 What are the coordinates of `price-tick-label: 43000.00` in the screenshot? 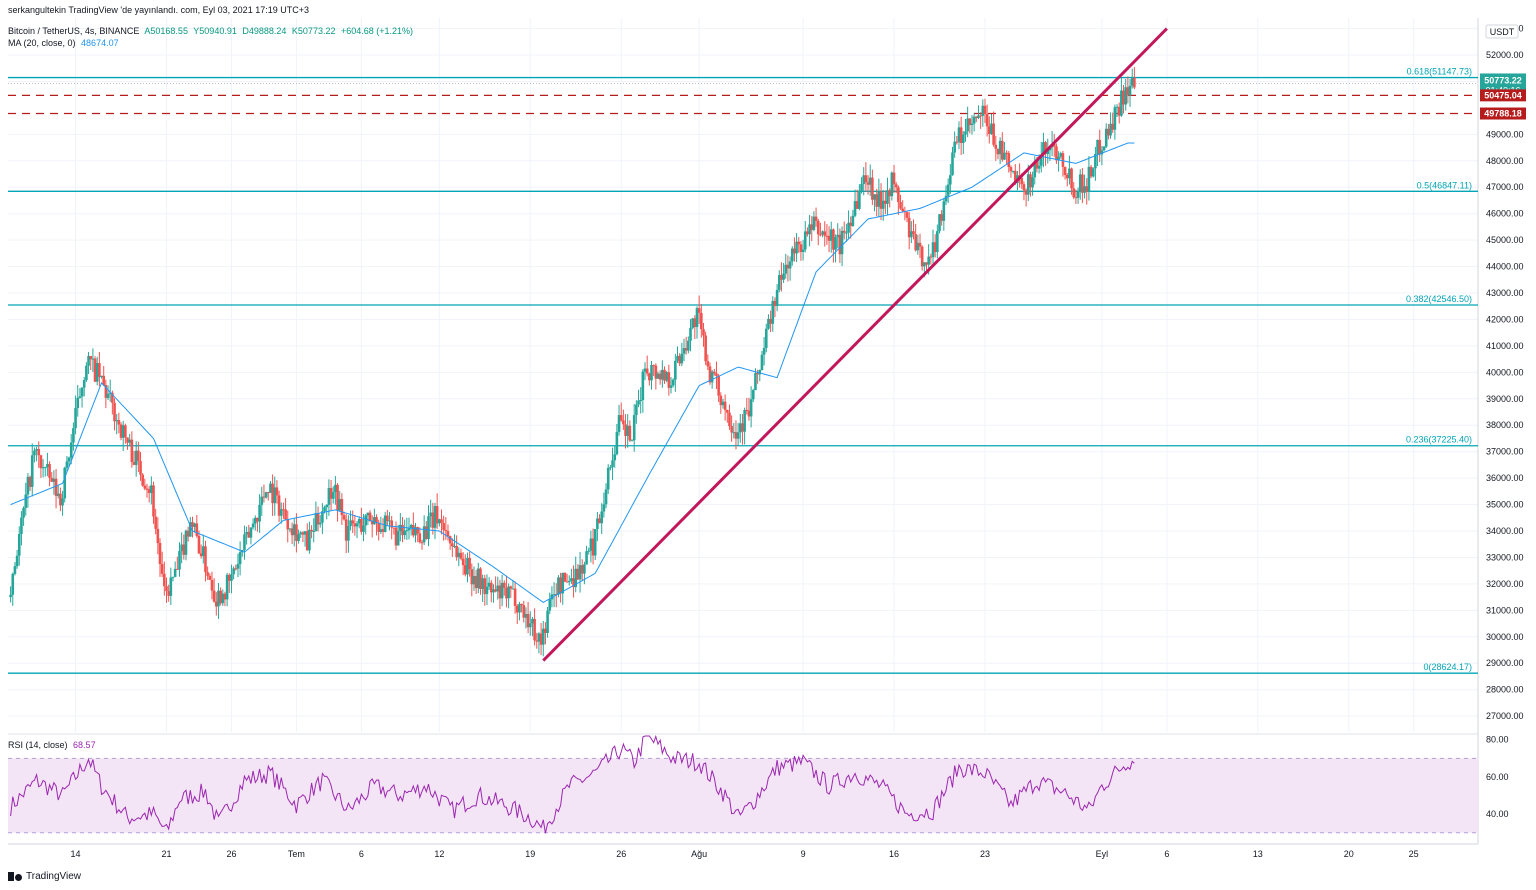 It's located at (1505, 293).